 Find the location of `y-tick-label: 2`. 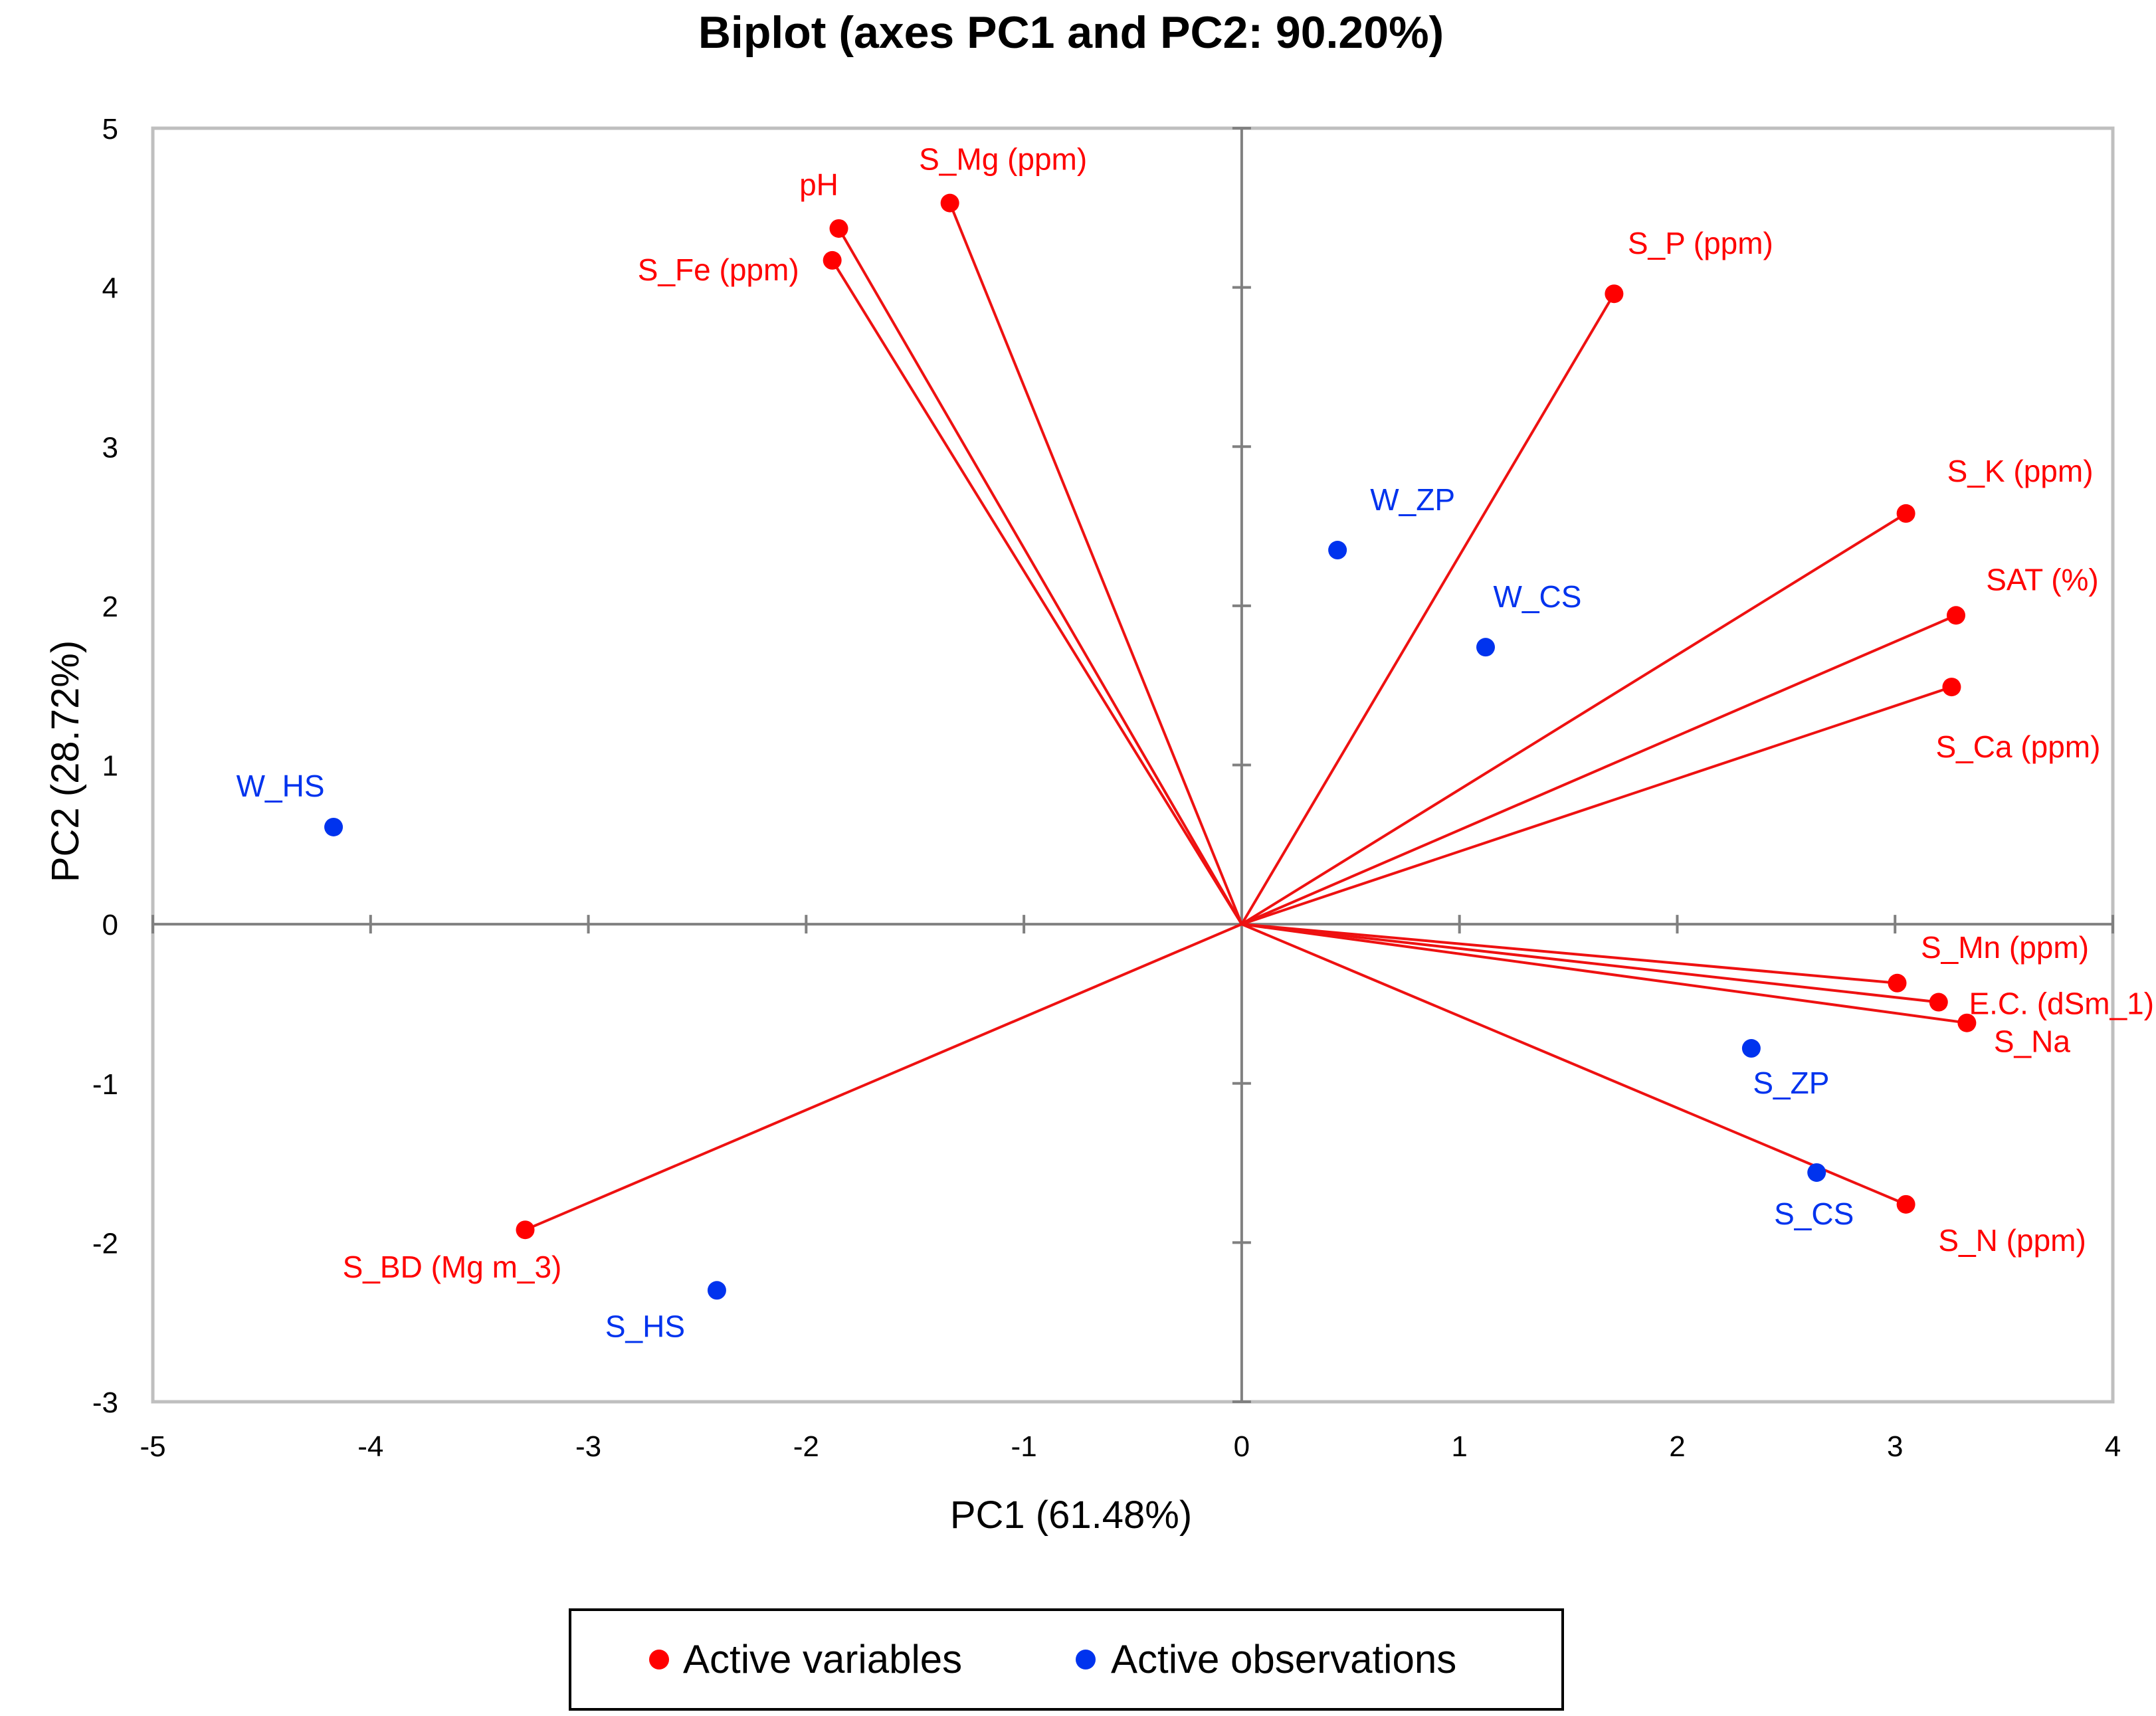

y-tick-label: 2 is located at coordinates (110, 607).